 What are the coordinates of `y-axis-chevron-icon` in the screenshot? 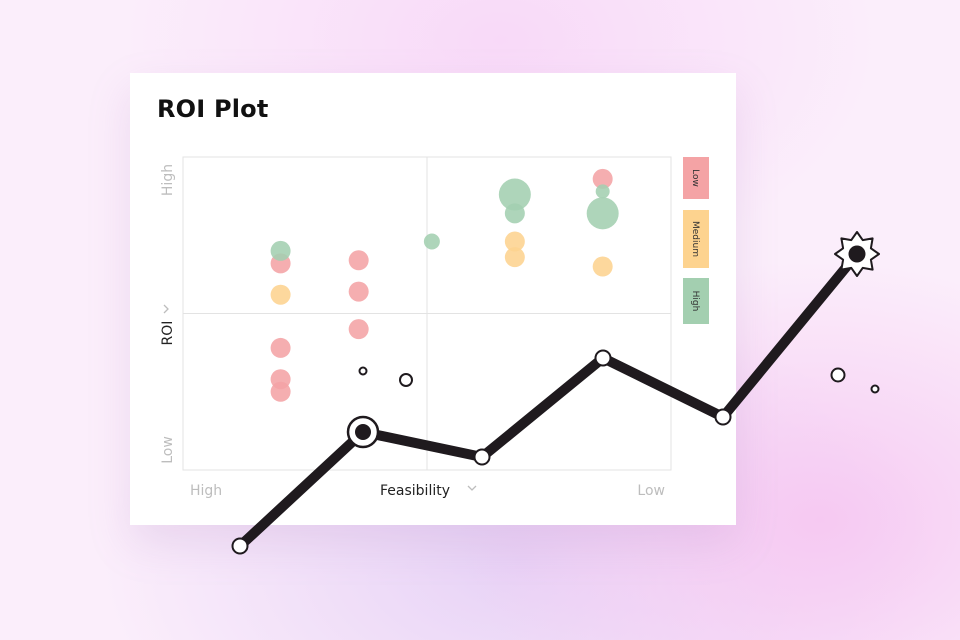 It's located at (166, 309).